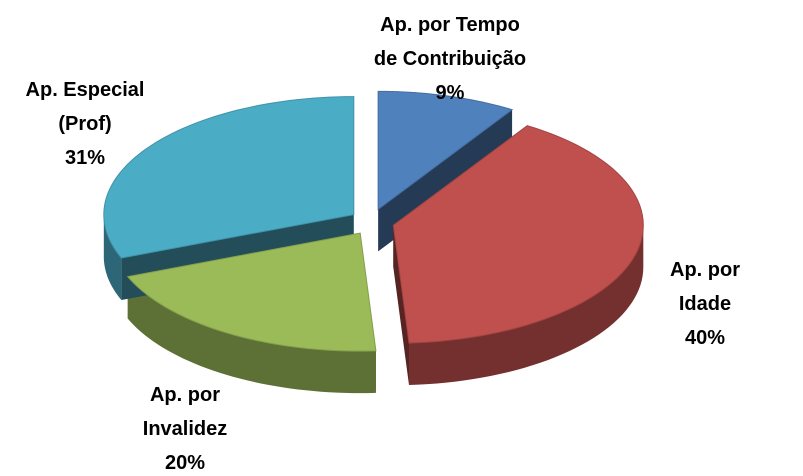 The height and width of the screenshot is (476, 803). Describe the element at coordinates (705, 287) in the screenshot. I see `category-name: Ap. por Idade` at that location.